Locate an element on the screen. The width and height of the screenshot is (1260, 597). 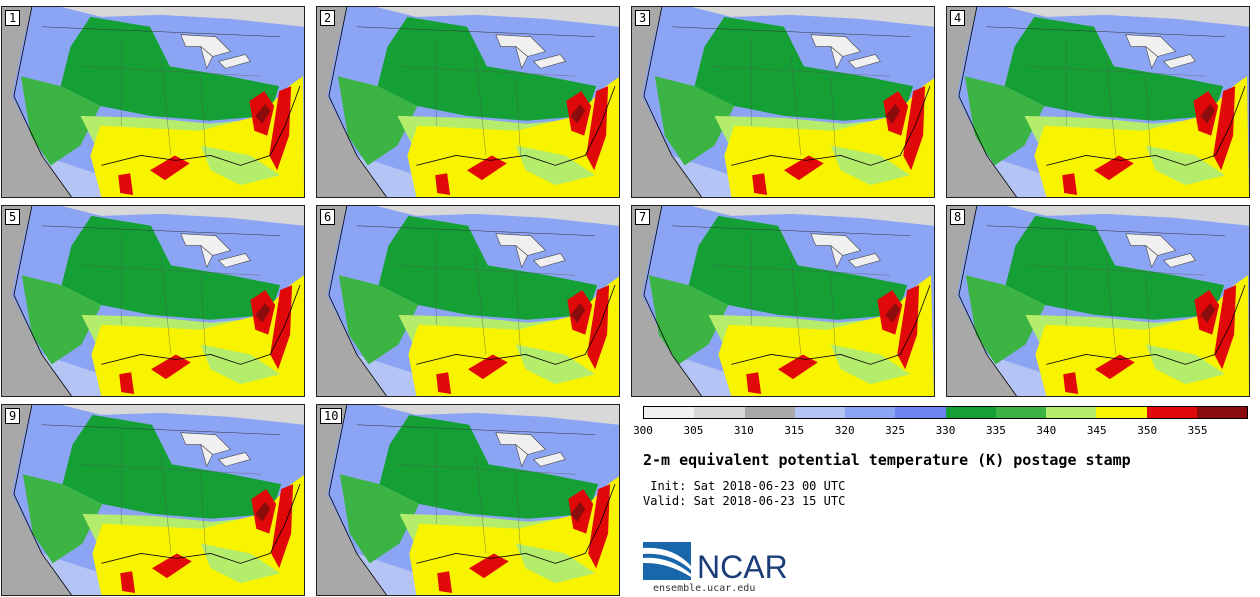
panel-number-label: 8 is located at coordinates (958, 217).